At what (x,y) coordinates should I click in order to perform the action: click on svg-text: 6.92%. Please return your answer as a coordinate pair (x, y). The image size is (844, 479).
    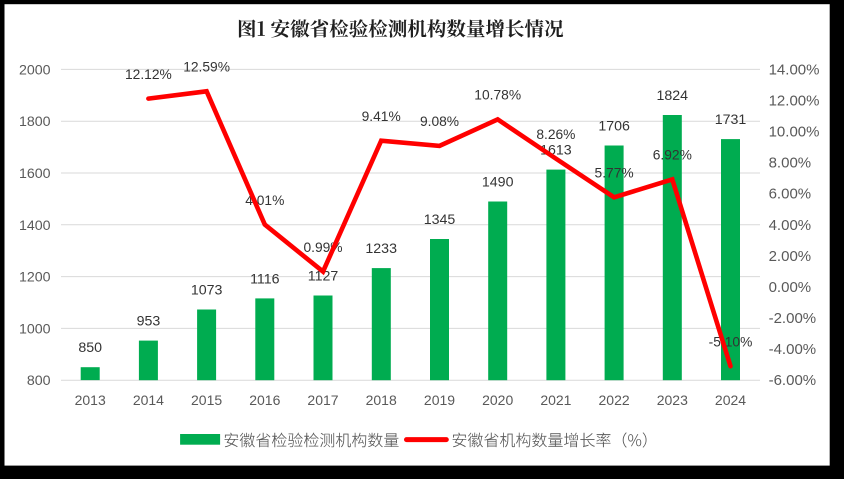
    Looking at the image, I should click on (672, 155).